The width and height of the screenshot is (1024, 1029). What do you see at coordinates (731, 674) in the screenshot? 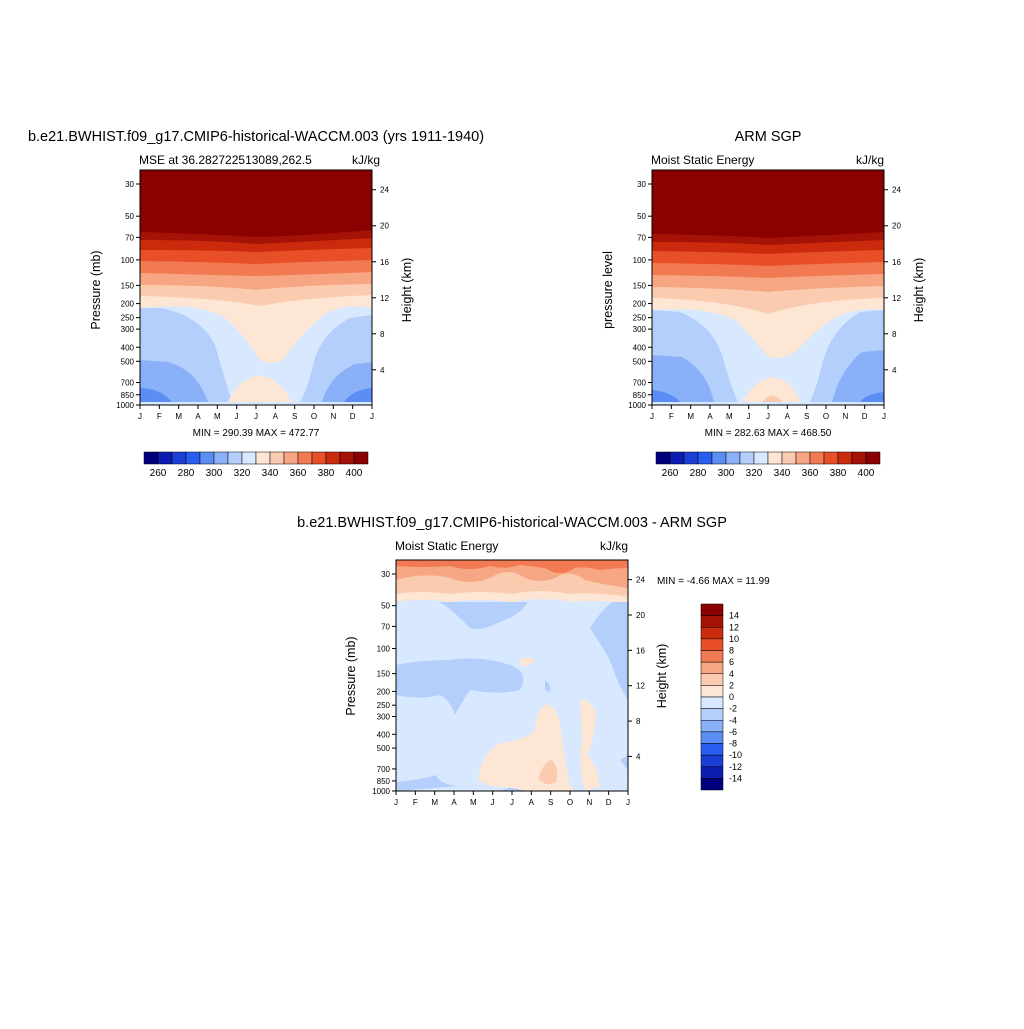
I see `colorbar-label: 4` at bounding box center [731, 674].